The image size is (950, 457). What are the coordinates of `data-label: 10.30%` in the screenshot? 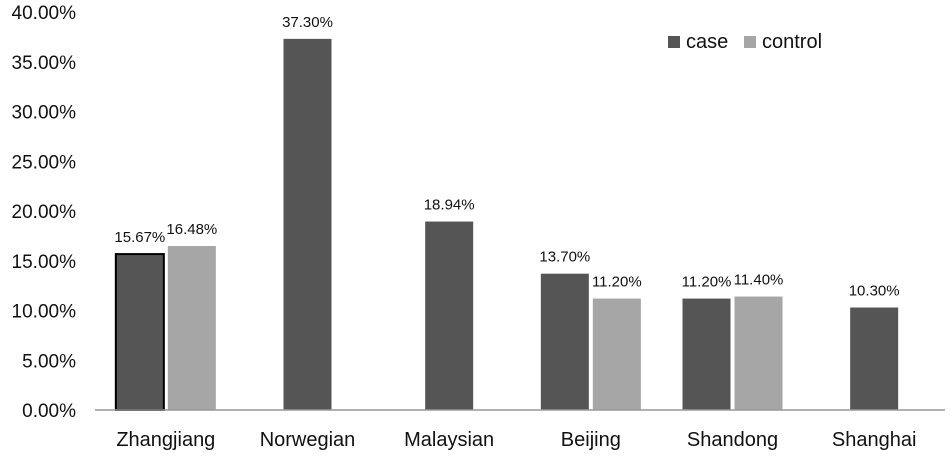 It's located at (874, 291).